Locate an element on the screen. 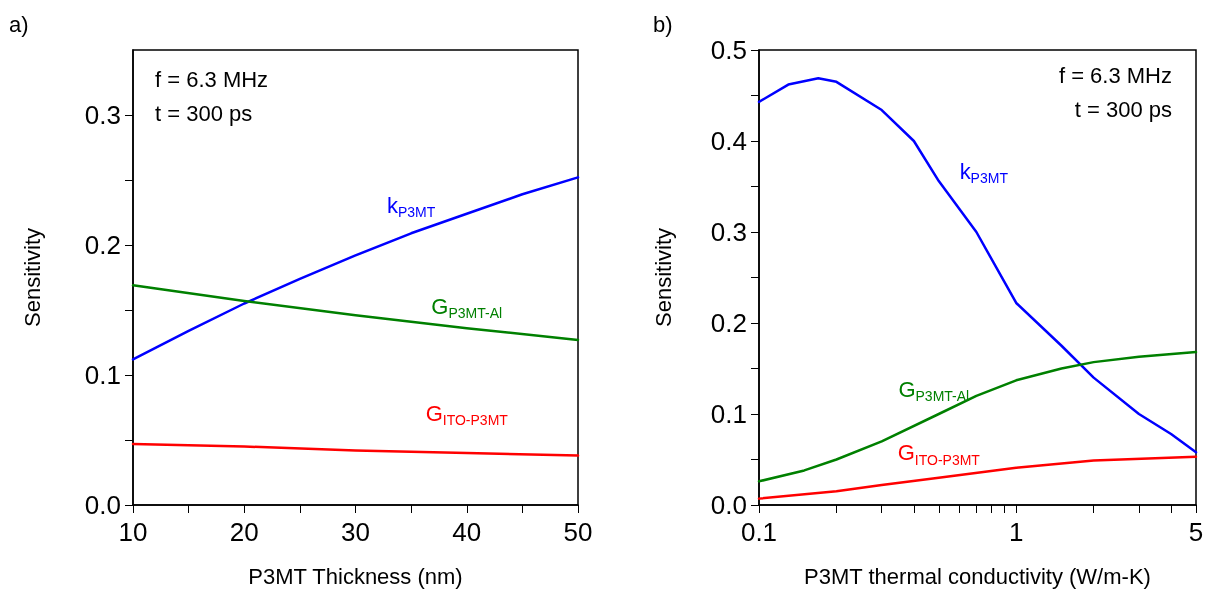 The image size is (1212, 599). x-tick-label: 10 is located at coordinates (133, 532).